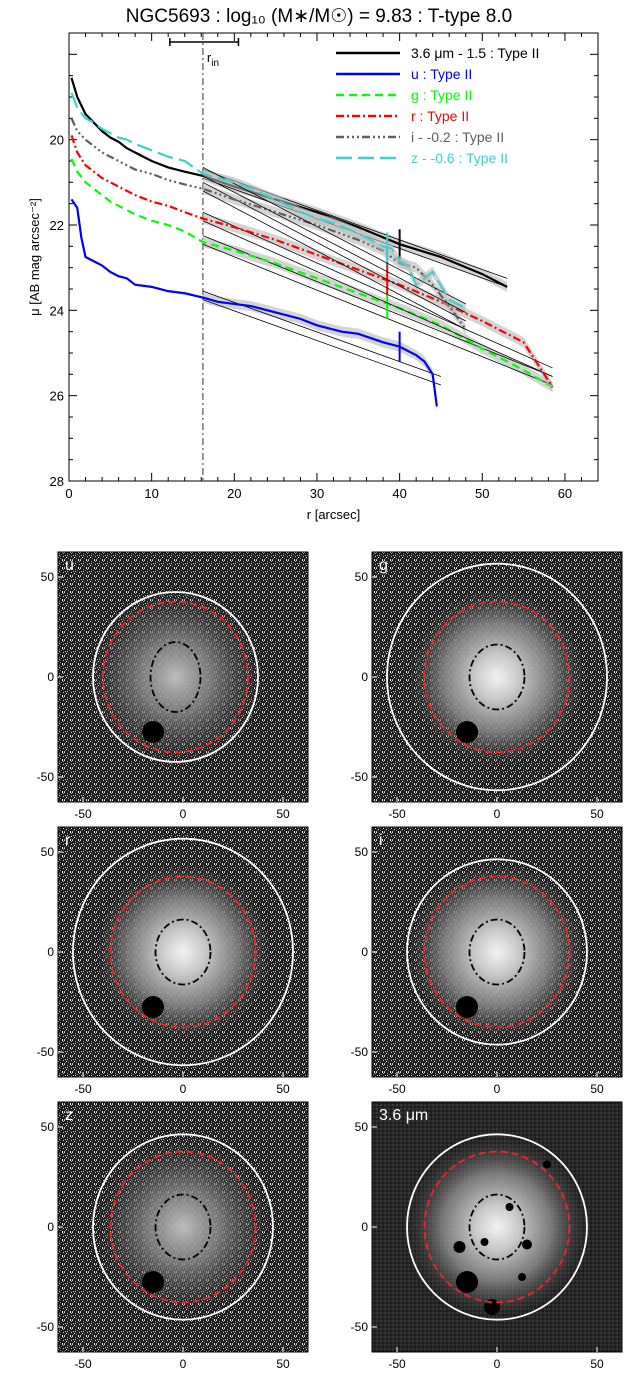  I want to click on panel-label: r, so click(68, 840).